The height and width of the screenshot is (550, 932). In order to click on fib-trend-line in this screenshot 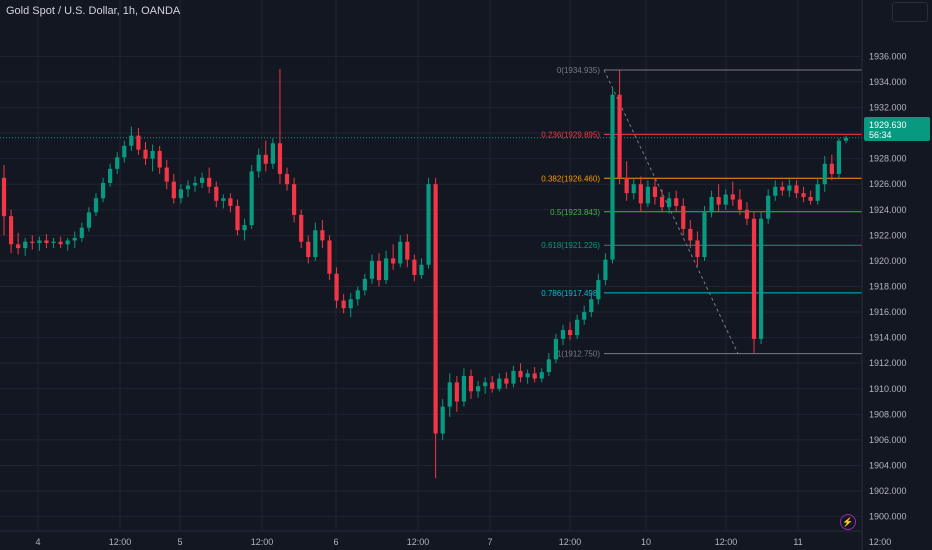, I will do `click(671, 211)`.